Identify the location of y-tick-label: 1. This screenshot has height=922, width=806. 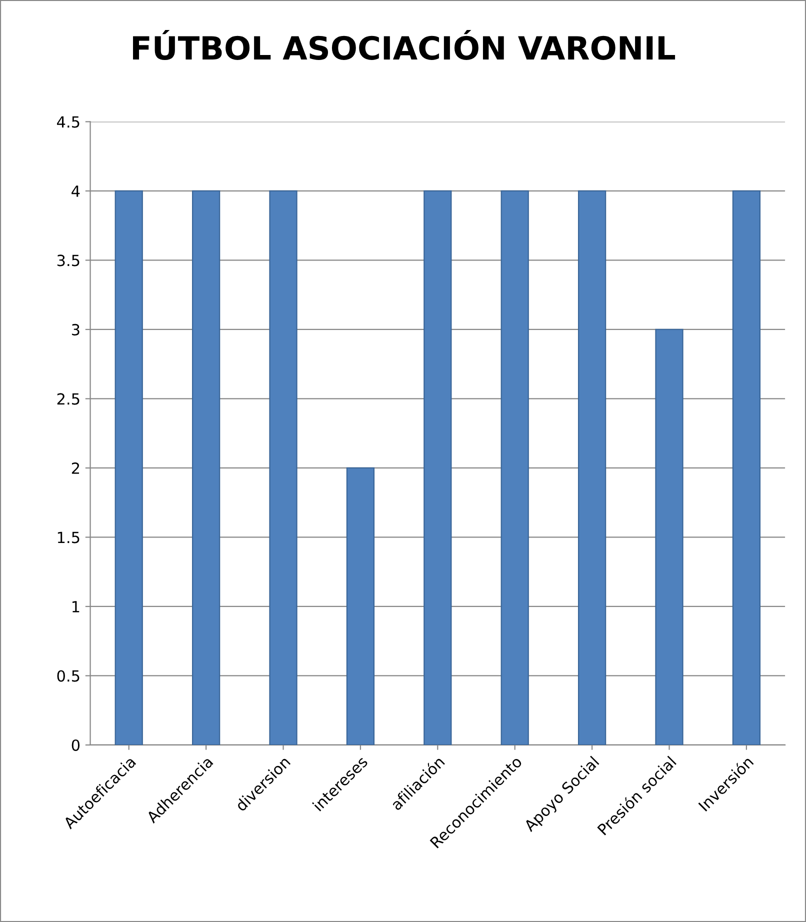
(76, 606).